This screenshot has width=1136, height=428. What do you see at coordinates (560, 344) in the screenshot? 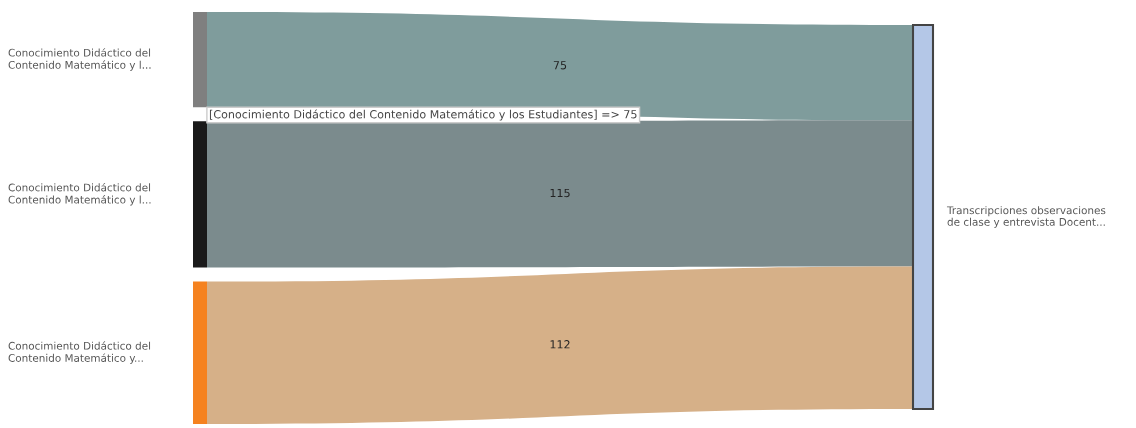
I see `data-label: 112` at bounding box center [560, 344].